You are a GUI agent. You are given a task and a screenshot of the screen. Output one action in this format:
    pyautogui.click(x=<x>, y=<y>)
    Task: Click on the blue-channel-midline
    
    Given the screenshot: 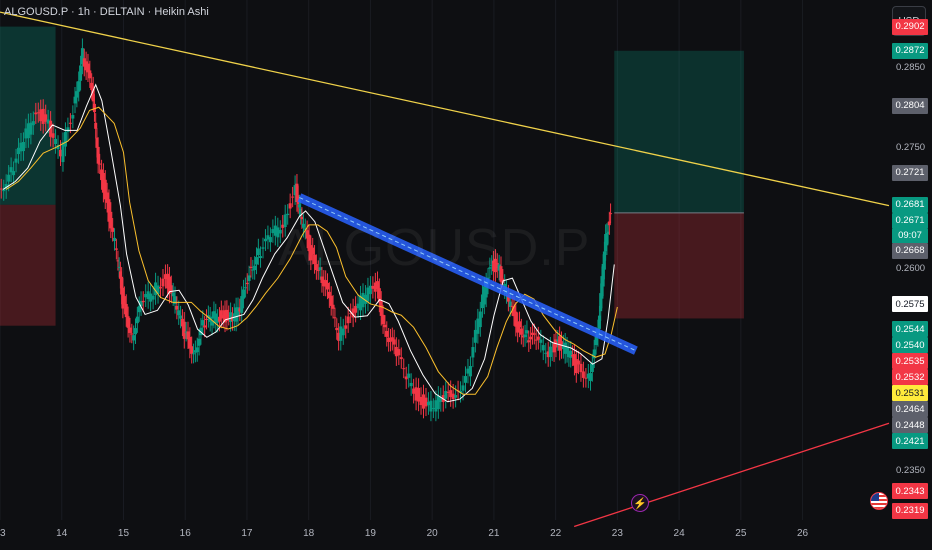 What is the action you would take?
    pyautogui.click(x=468, y=274)
    